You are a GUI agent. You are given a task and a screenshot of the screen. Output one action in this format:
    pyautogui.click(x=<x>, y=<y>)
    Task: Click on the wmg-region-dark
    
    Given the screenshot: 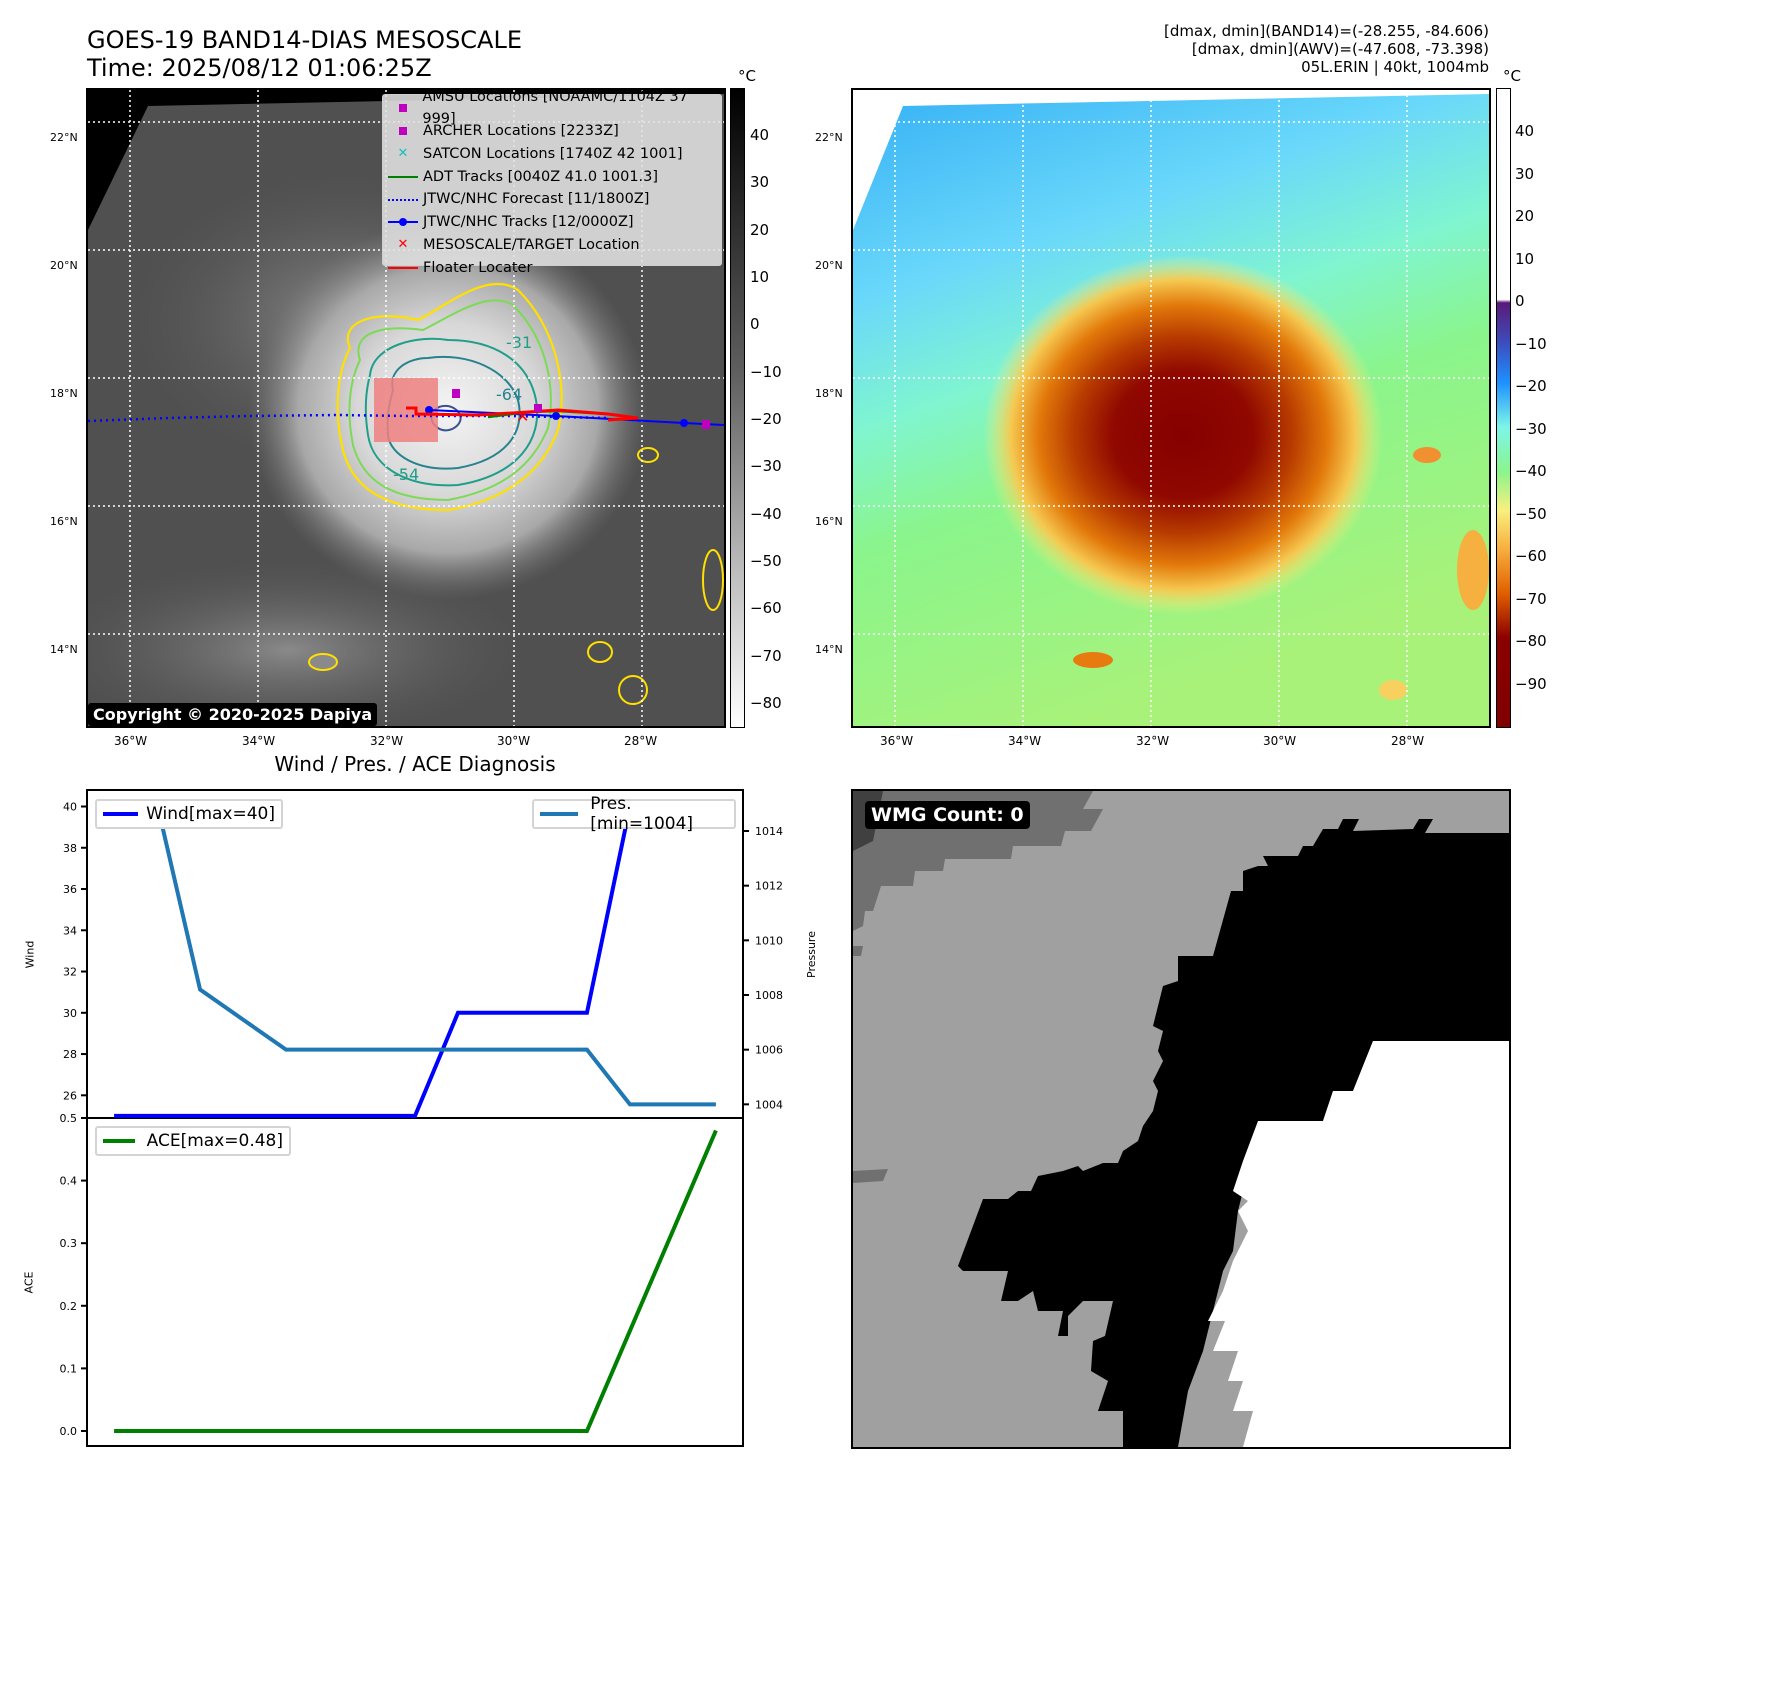 What is the action you would take?
    pyautogui.click(x=858, y=951)
    